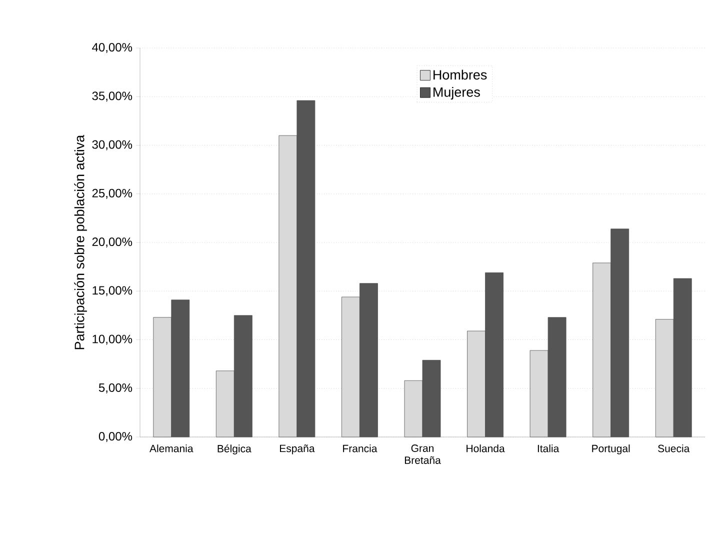 The width and height of the screenshot is (716, 544). Describe the element at coordinates (611, 449) in the screenshot. I see `x-tick-label: Portugal` at that location.